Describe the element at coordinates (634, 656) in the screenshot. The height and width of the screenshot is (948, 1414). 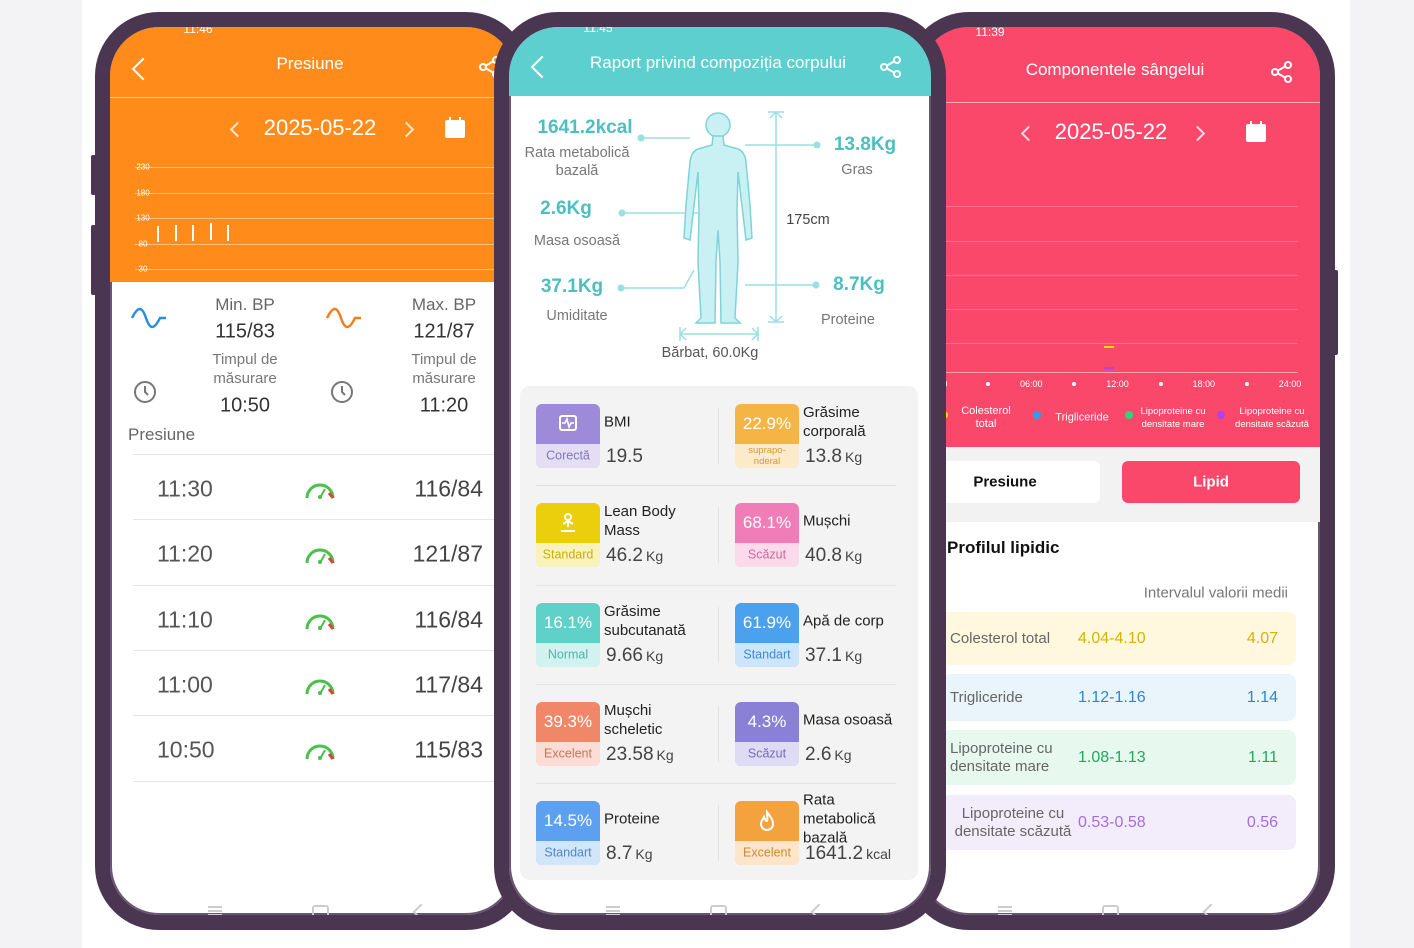
I see `metric-value: 9.66 Kg` at that location.